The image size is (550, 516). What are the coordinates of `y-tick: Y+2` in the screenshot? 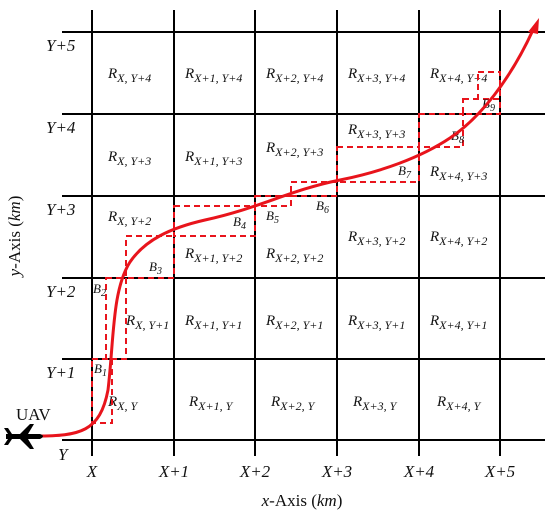 It's located at (61, 291).